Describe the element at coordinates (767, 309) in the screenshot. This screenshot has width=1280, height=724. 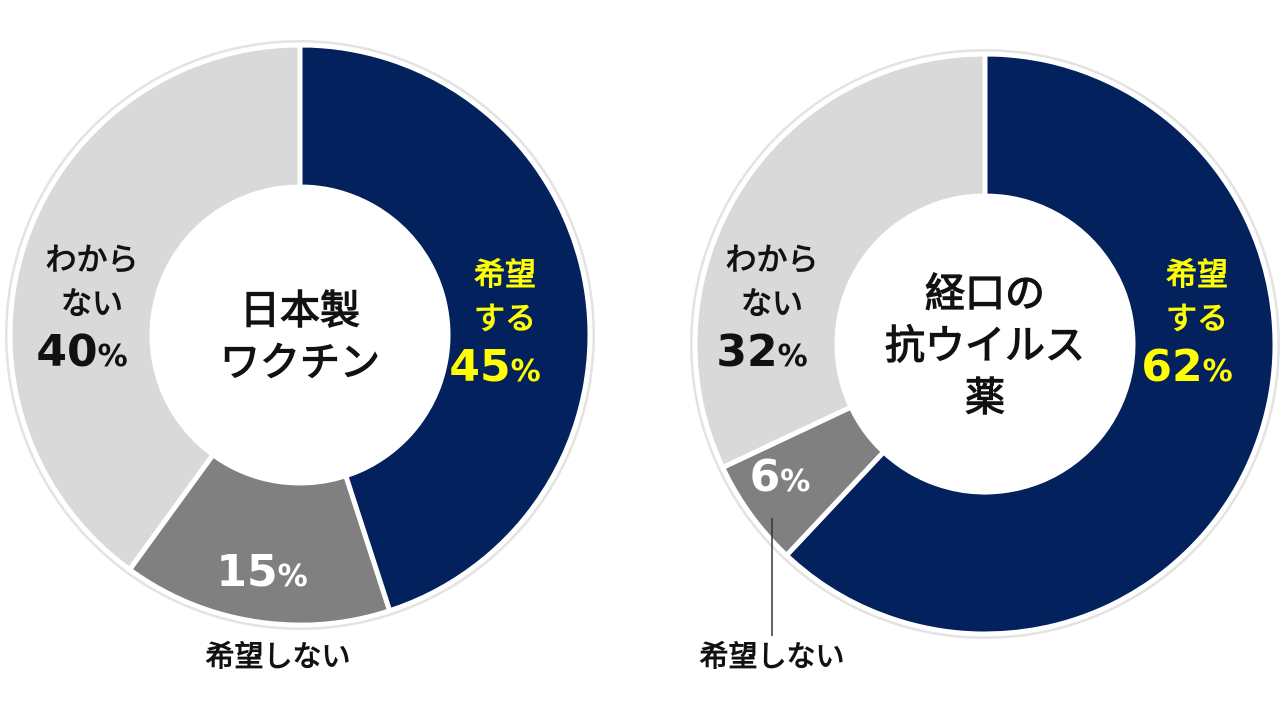
I see `slice-label-3: わからない 32%` at that location.